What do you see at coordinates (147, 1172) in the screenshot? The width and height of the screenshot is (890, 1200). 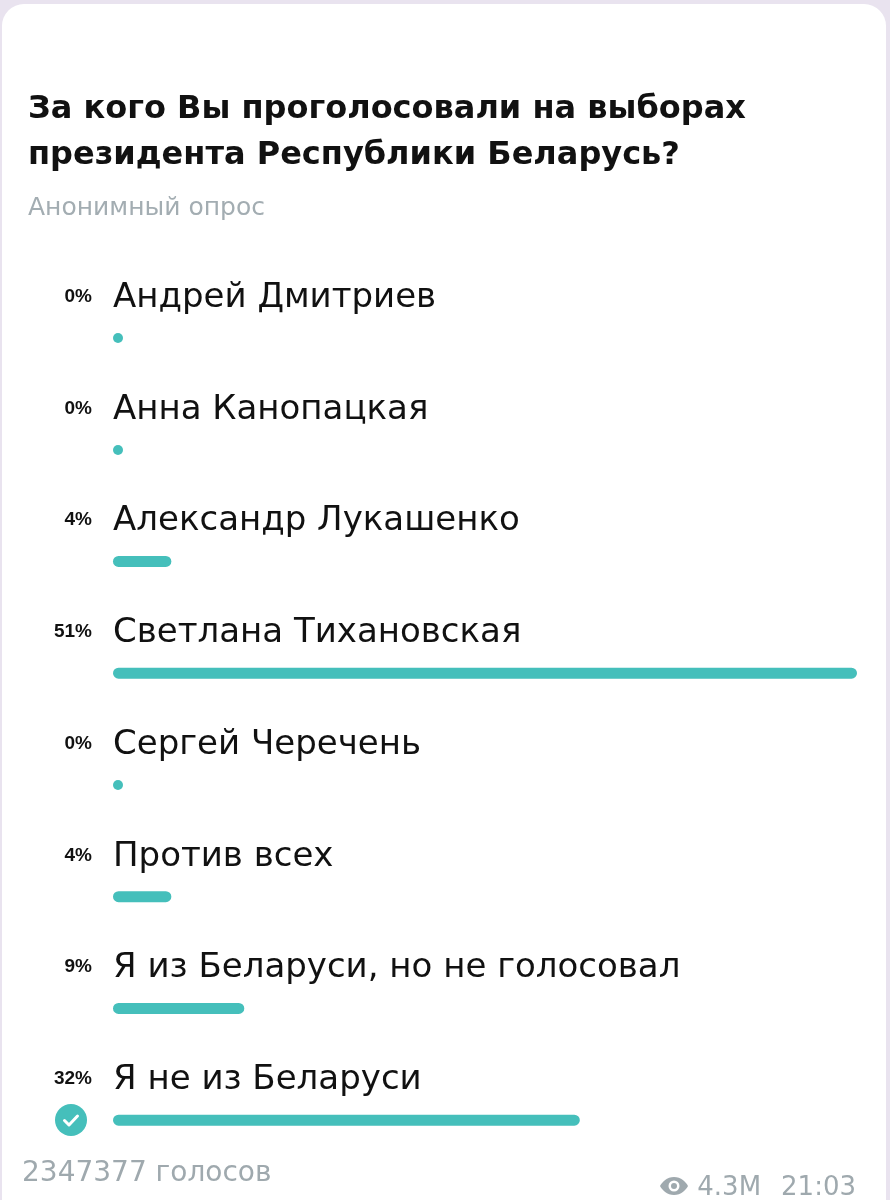 I see `text: 2347377 голосов` at bounding box center [147, 1172].